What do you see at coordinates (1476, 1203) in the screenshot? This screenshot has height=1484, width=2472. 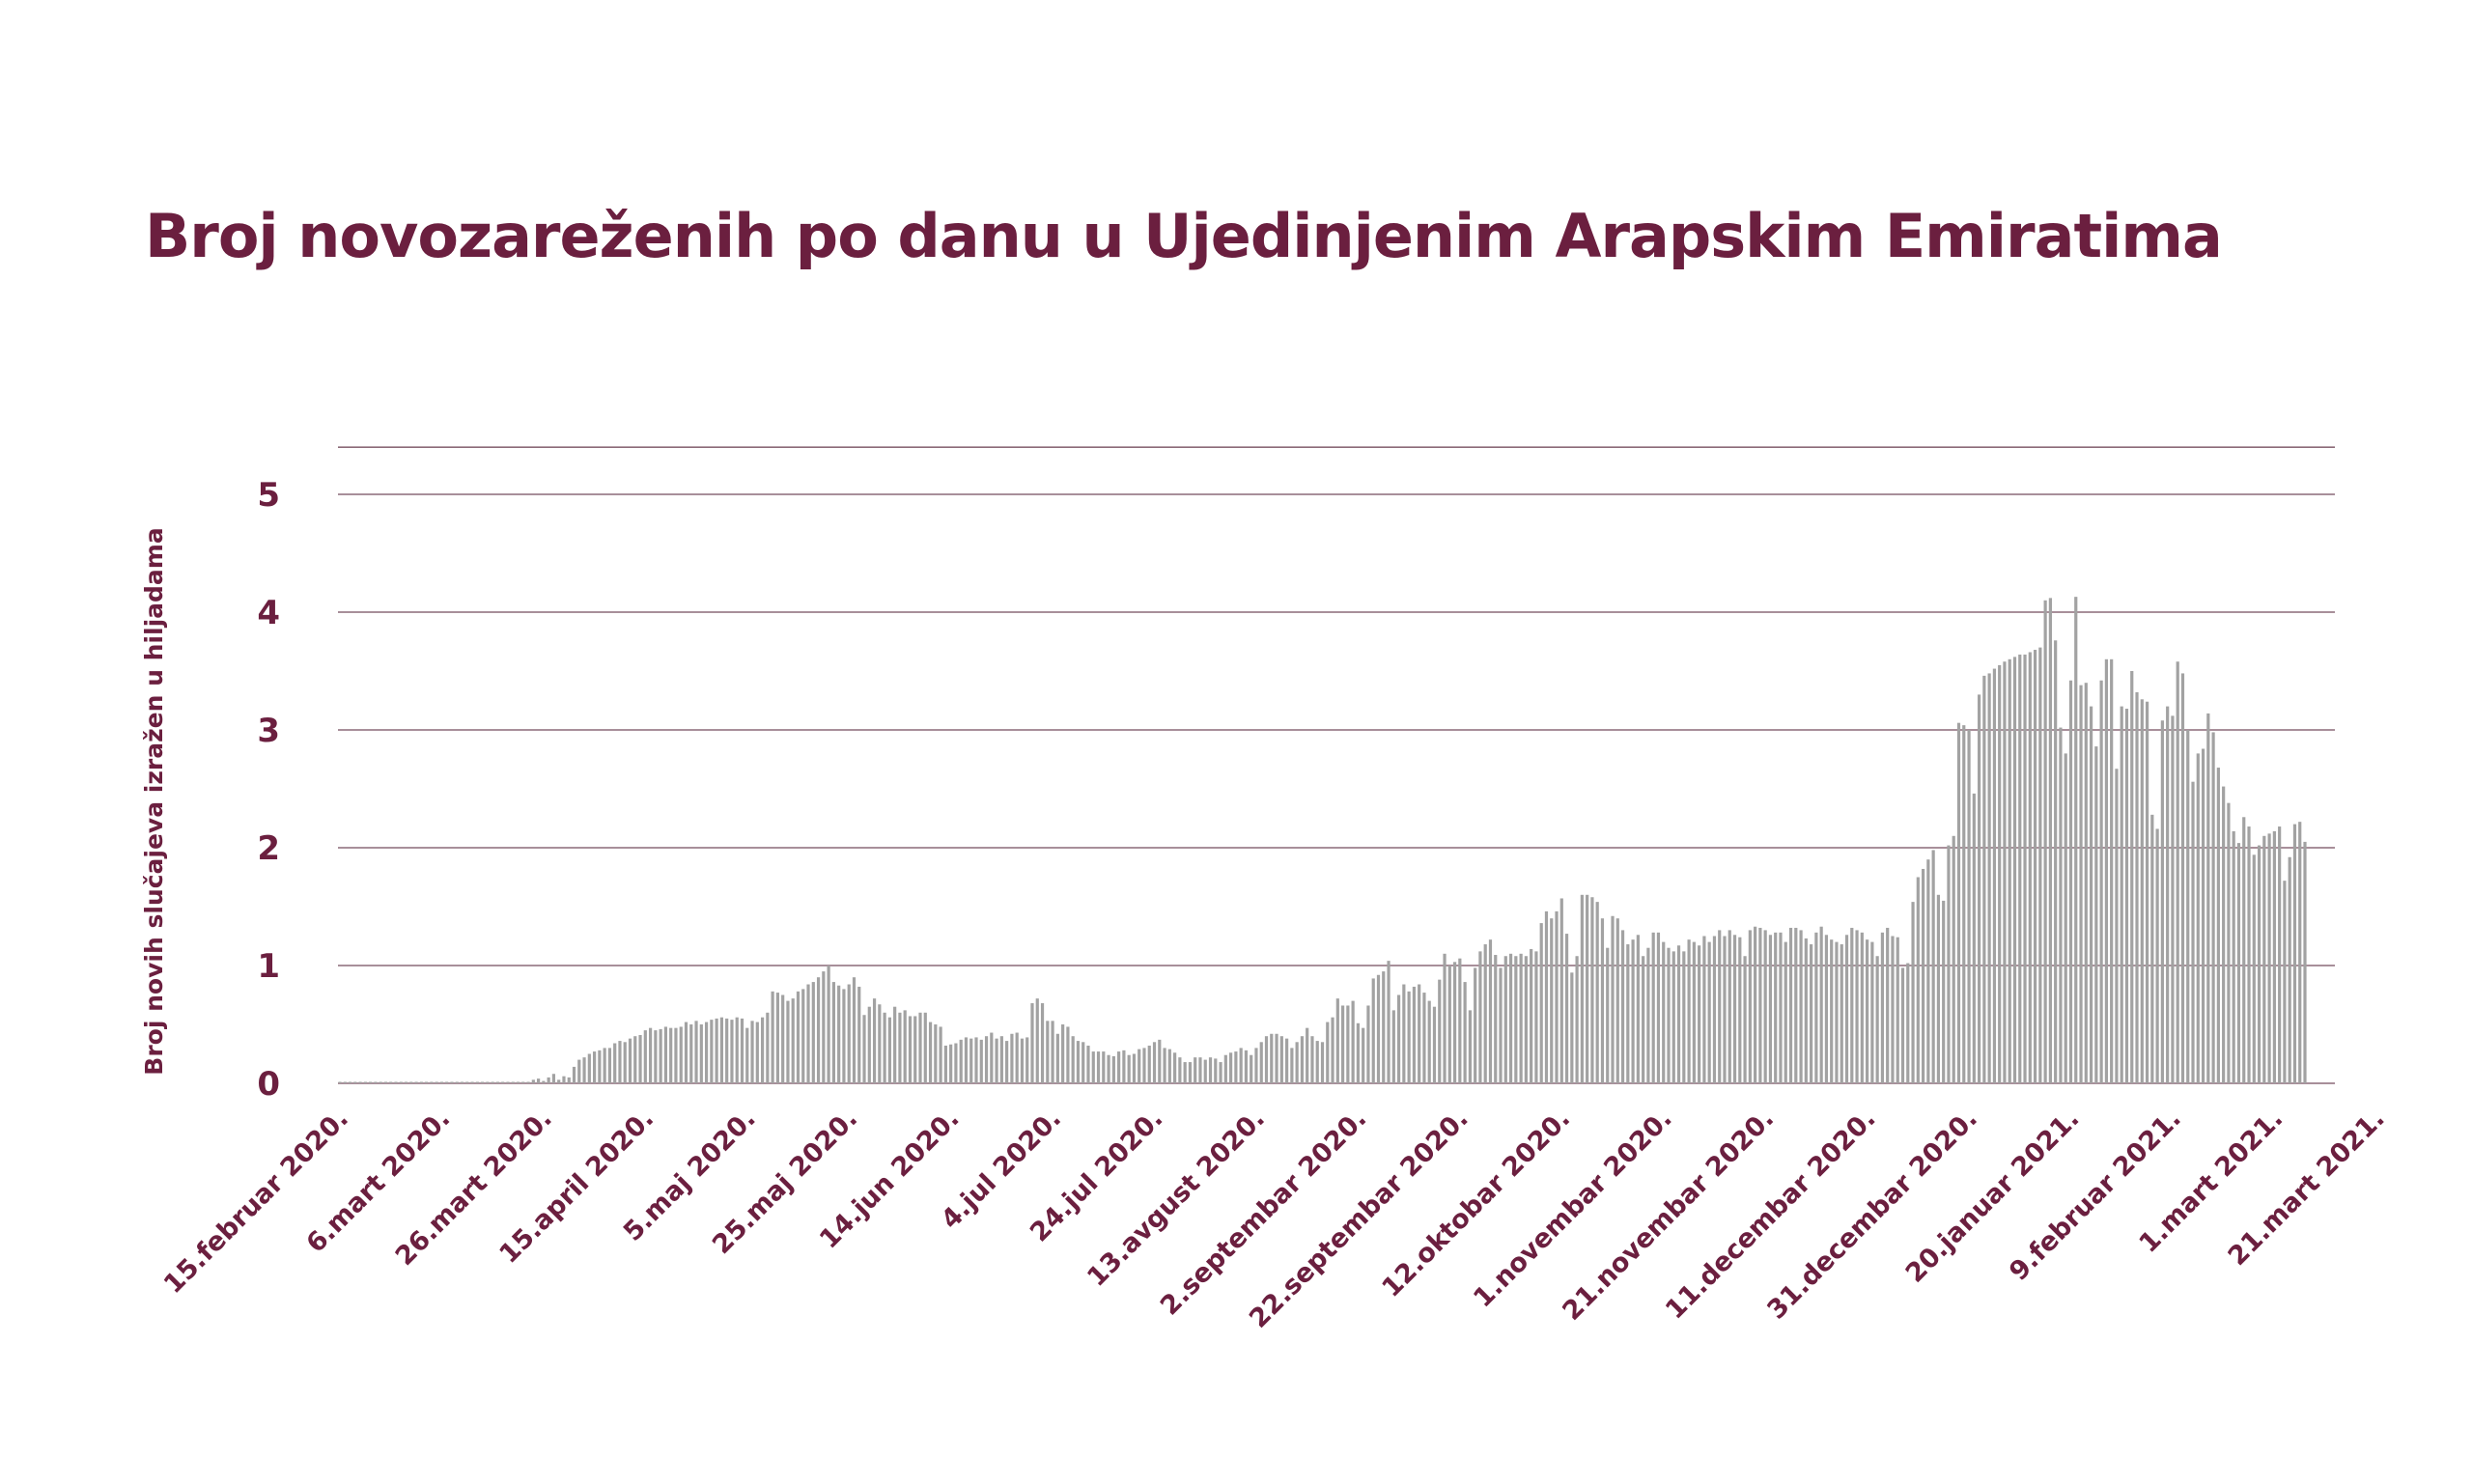 I see `x-tick-label: 12.oktobar 2020.` at bounding box center [1476, 1203].